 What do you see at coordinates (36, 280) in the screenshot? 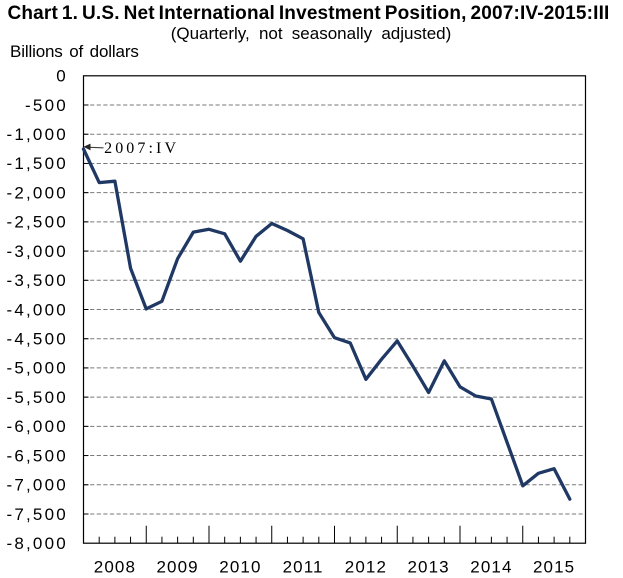
I see `svg-text: -3,500` at bounding box center [36, 280].